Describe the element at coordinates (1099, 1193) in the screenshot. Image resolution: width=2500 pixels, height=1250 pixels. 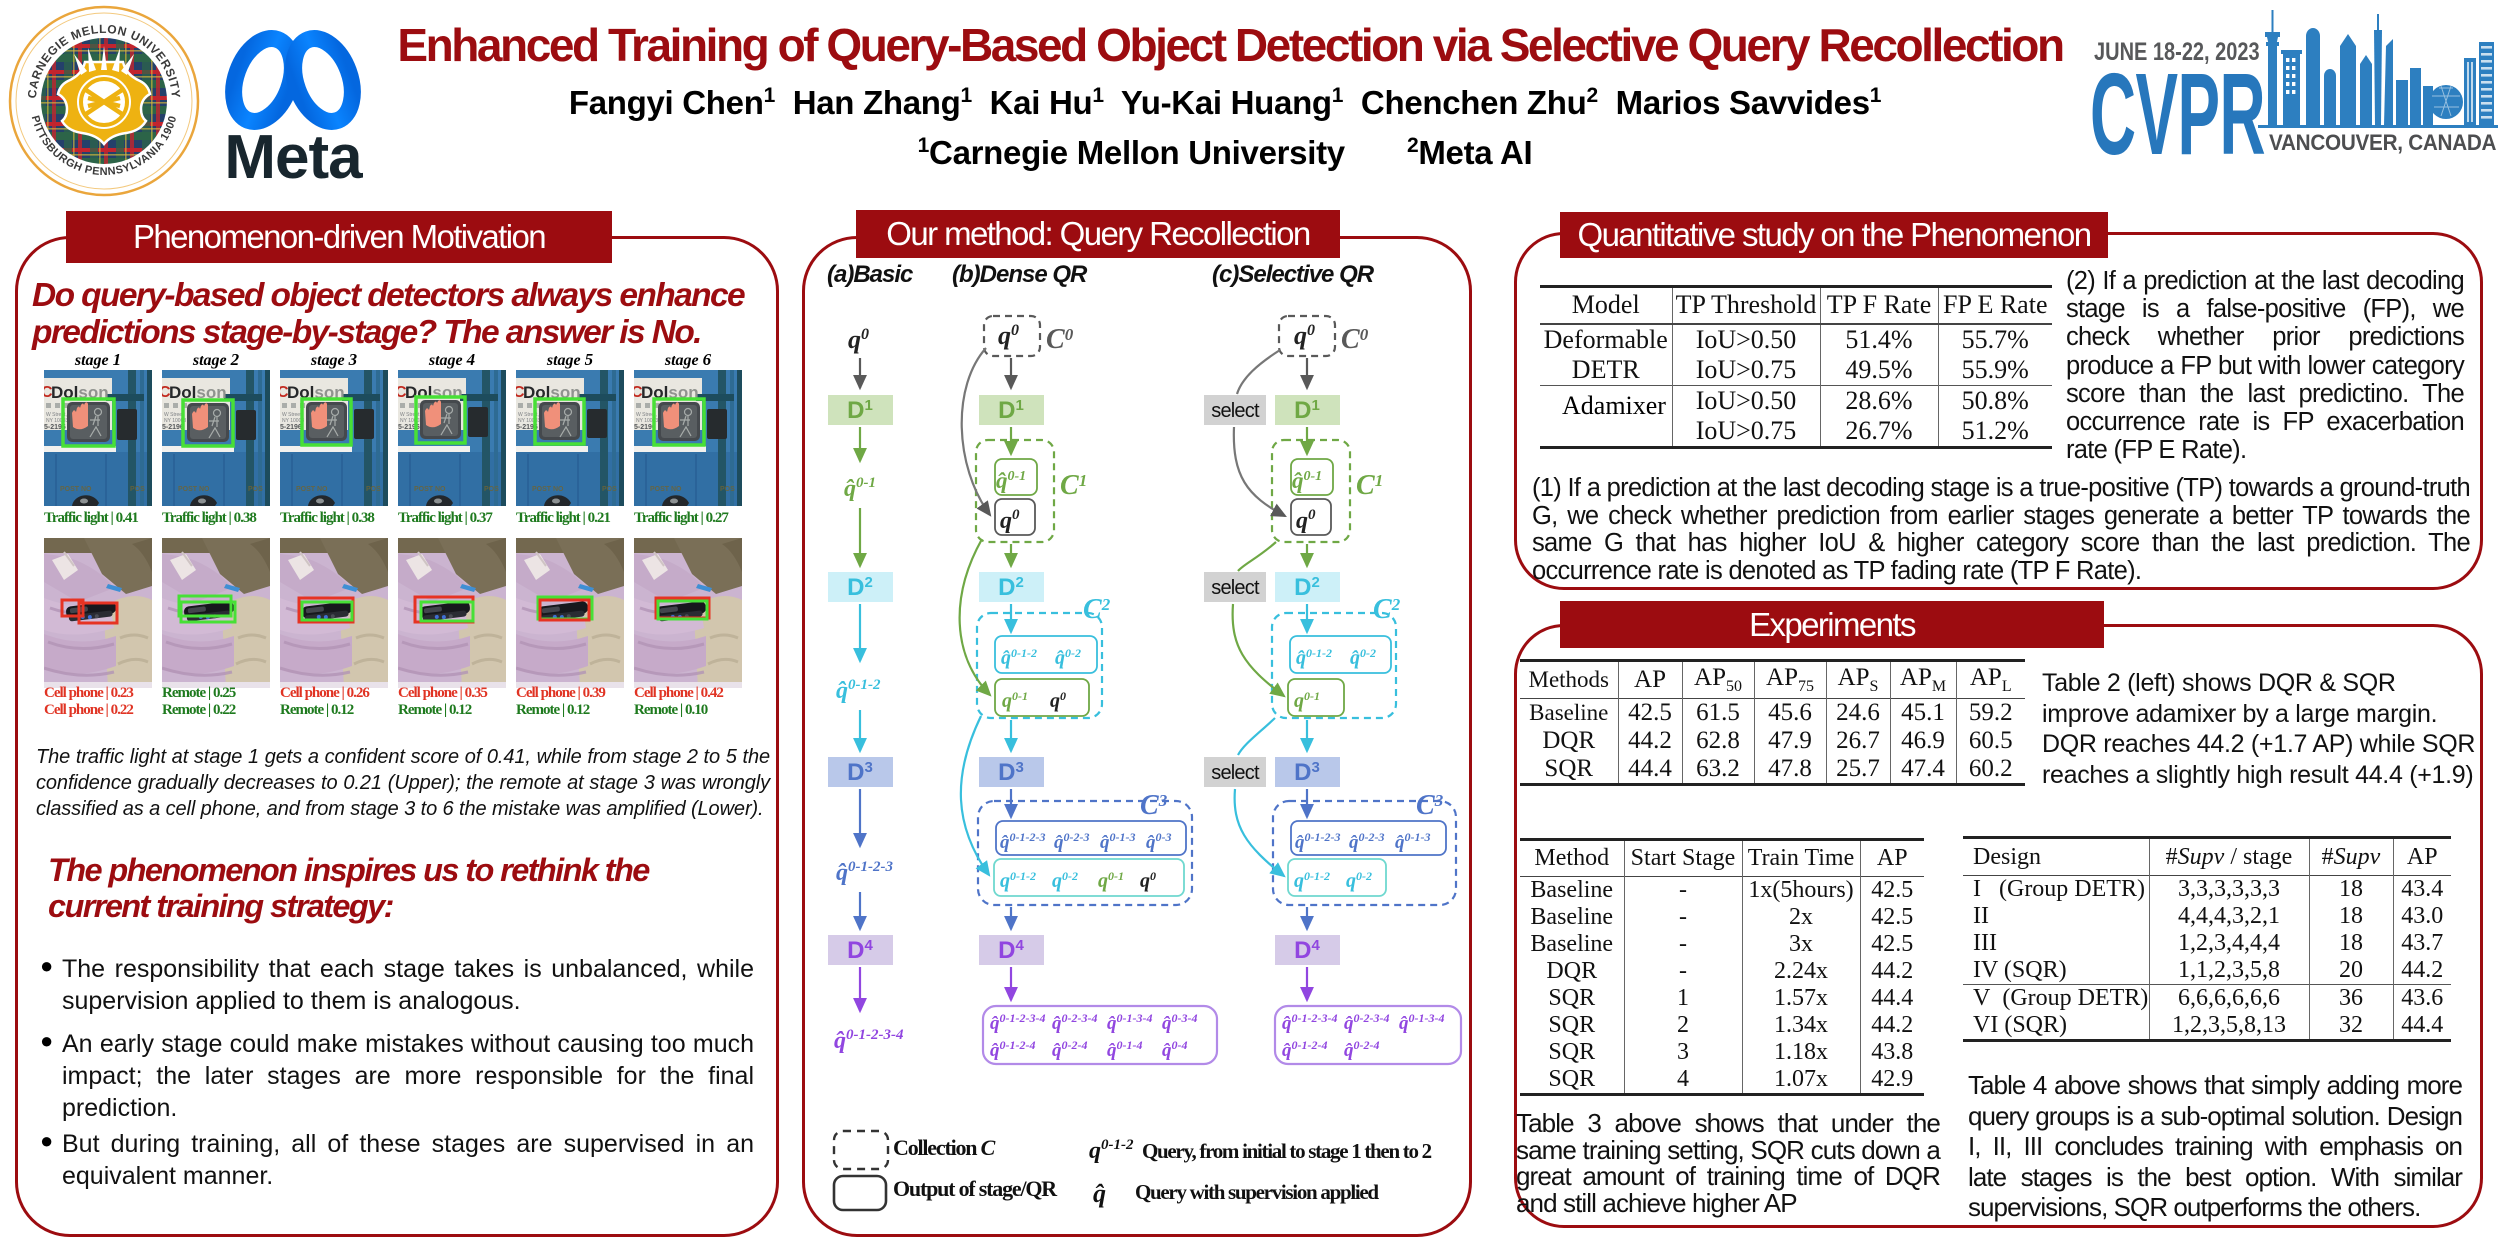
I see `svg-text: q̂` at that location.